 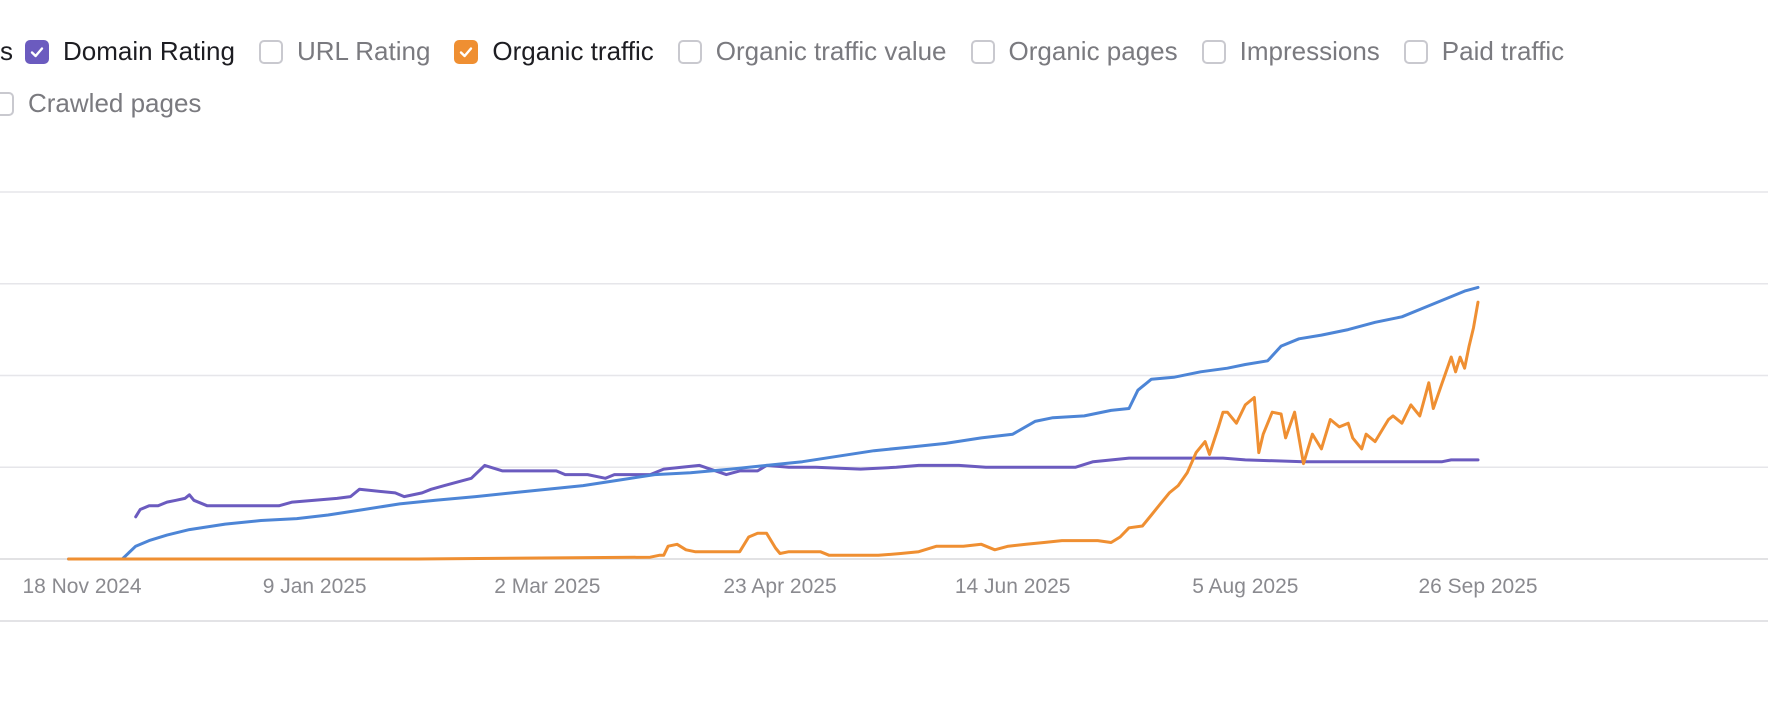 I want to click on legend-item-impressions: Impressions, so click(x=1290, y=51).